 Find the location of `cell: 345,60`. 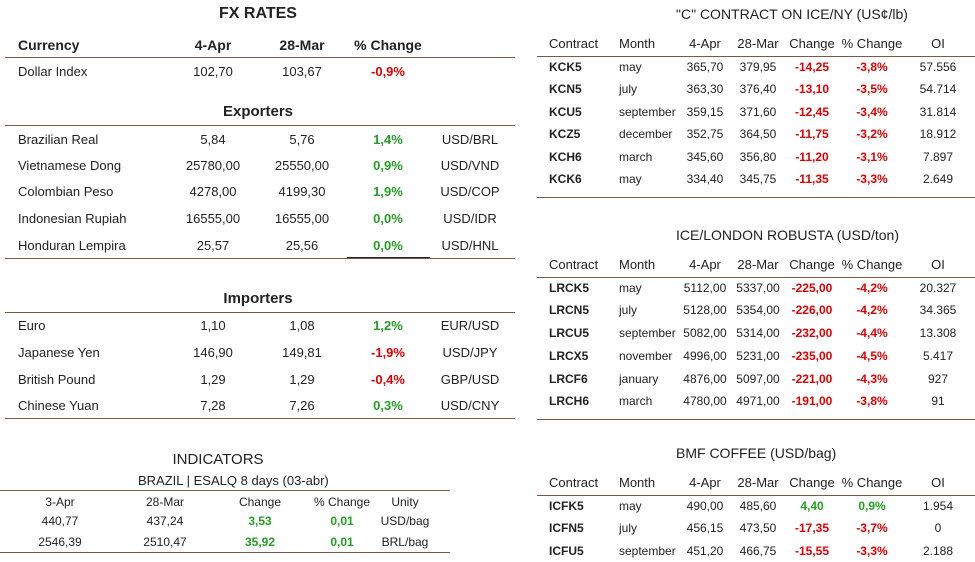

cell: 345,60 is located at coordinates (705, 157).